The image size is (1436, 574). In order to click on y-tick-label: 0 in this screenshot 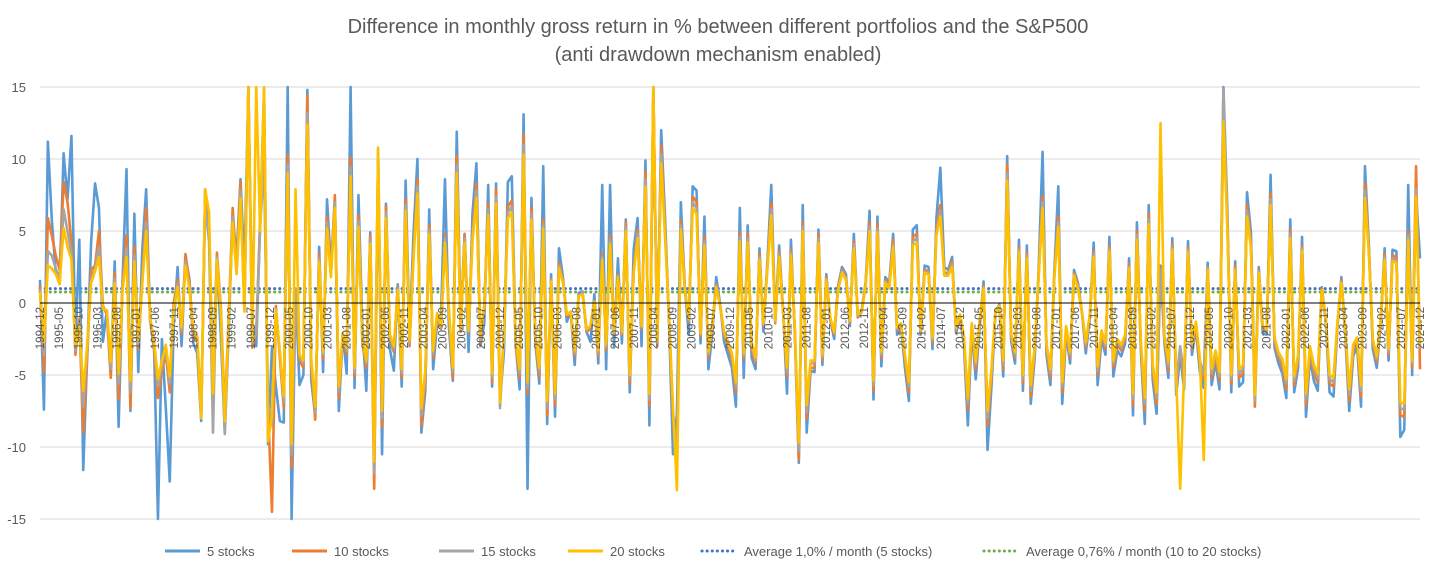, I will do `click(22, 303)`.